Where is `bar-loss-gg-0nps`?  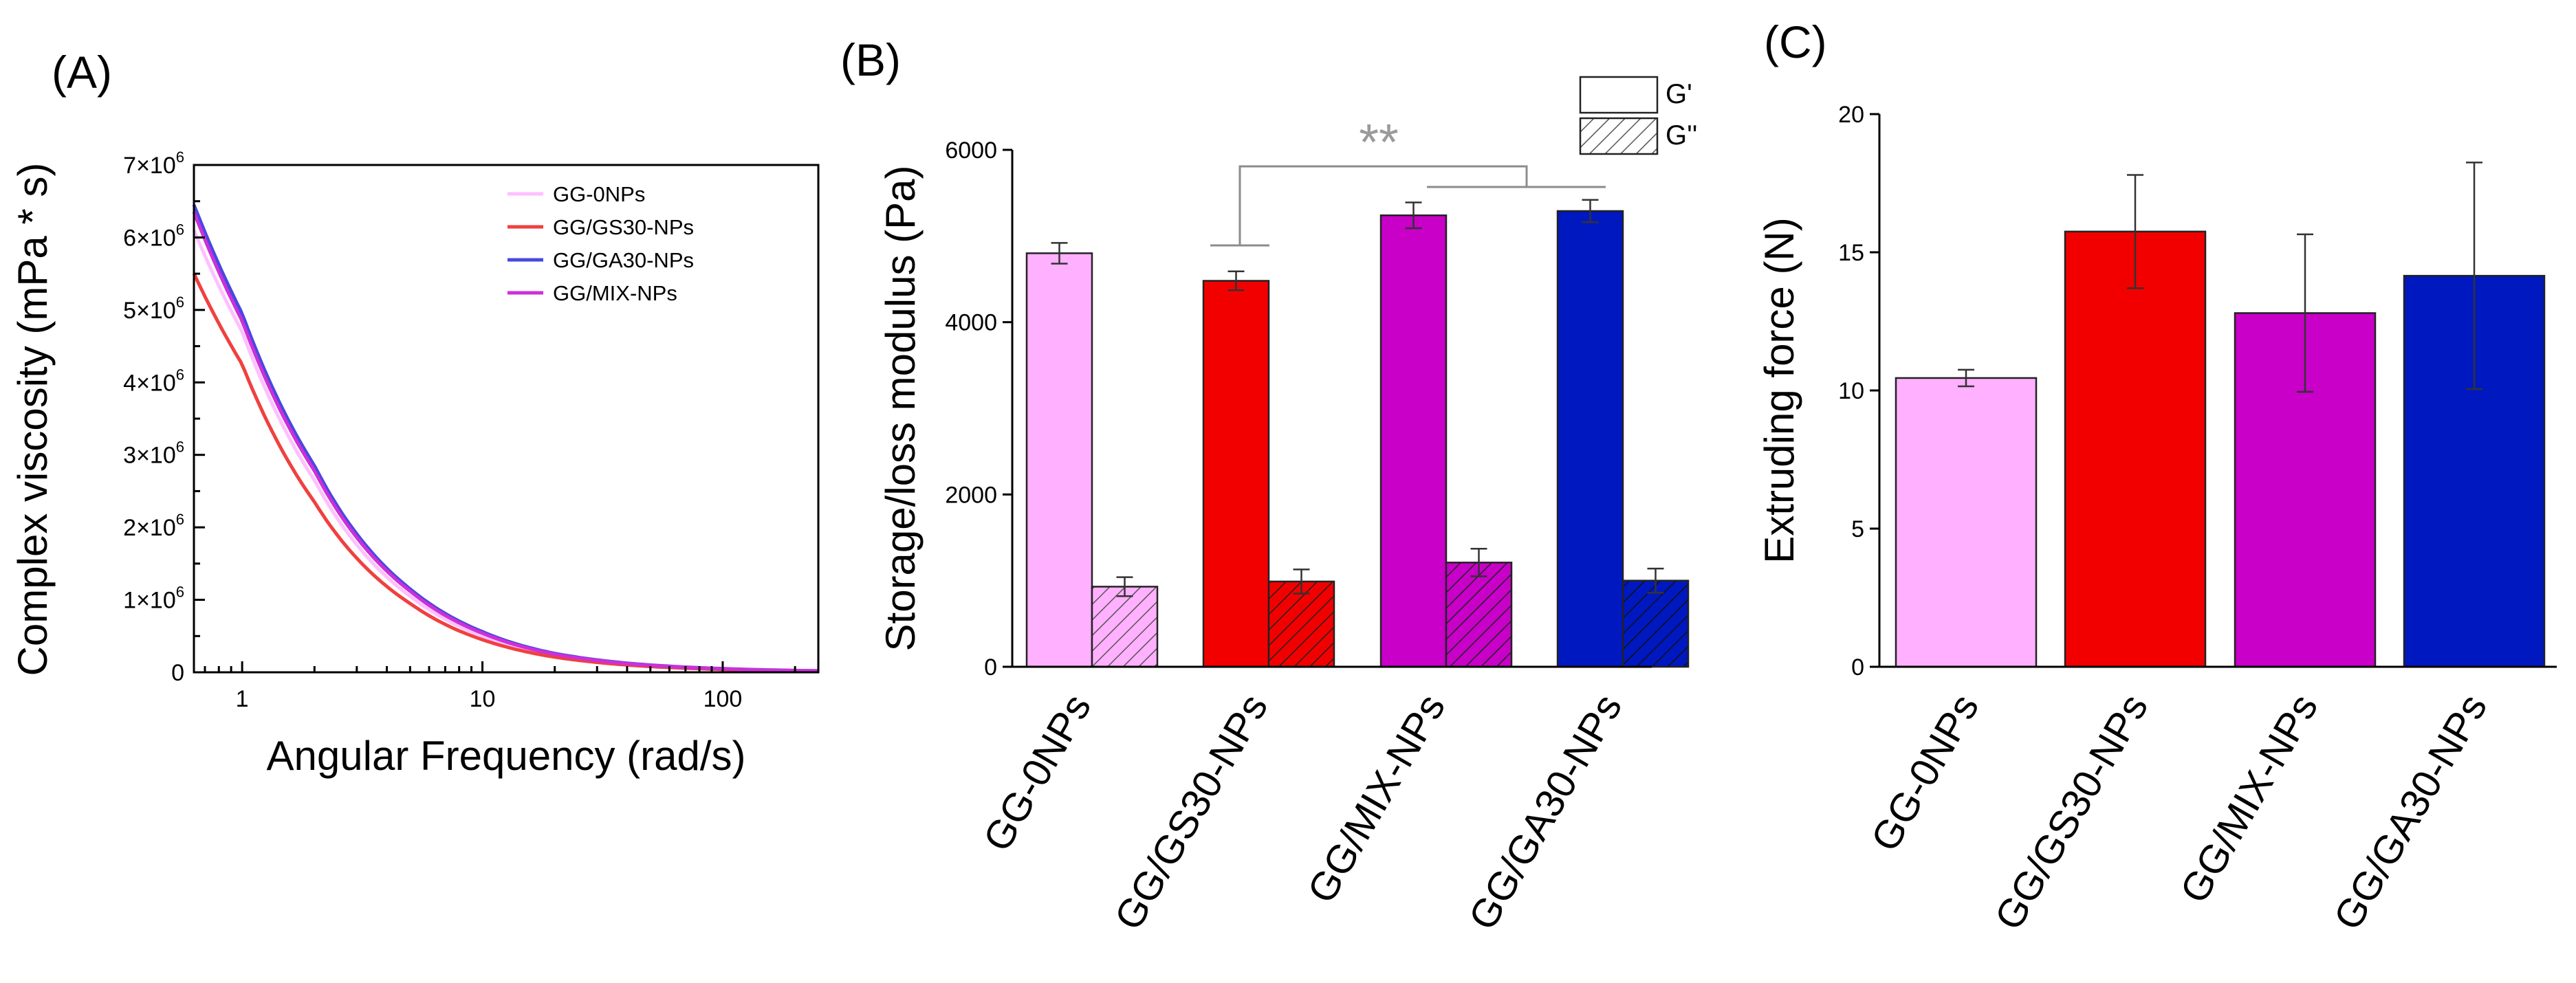
bar-loss-gg-0nps is located at coordinates (1125, 627).